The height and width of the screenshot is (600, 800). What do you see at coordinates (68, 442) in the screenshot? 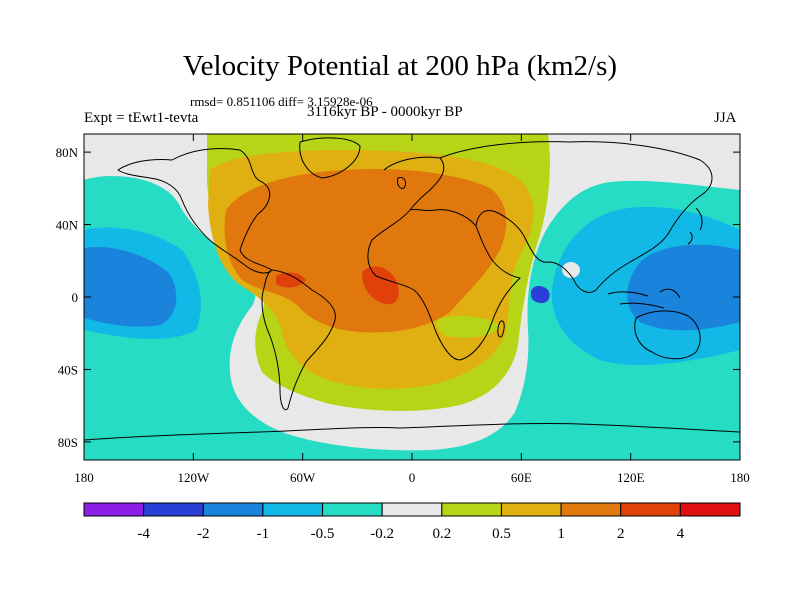
I see `y-tick-label: 80S` at bounding box center [68, 442].